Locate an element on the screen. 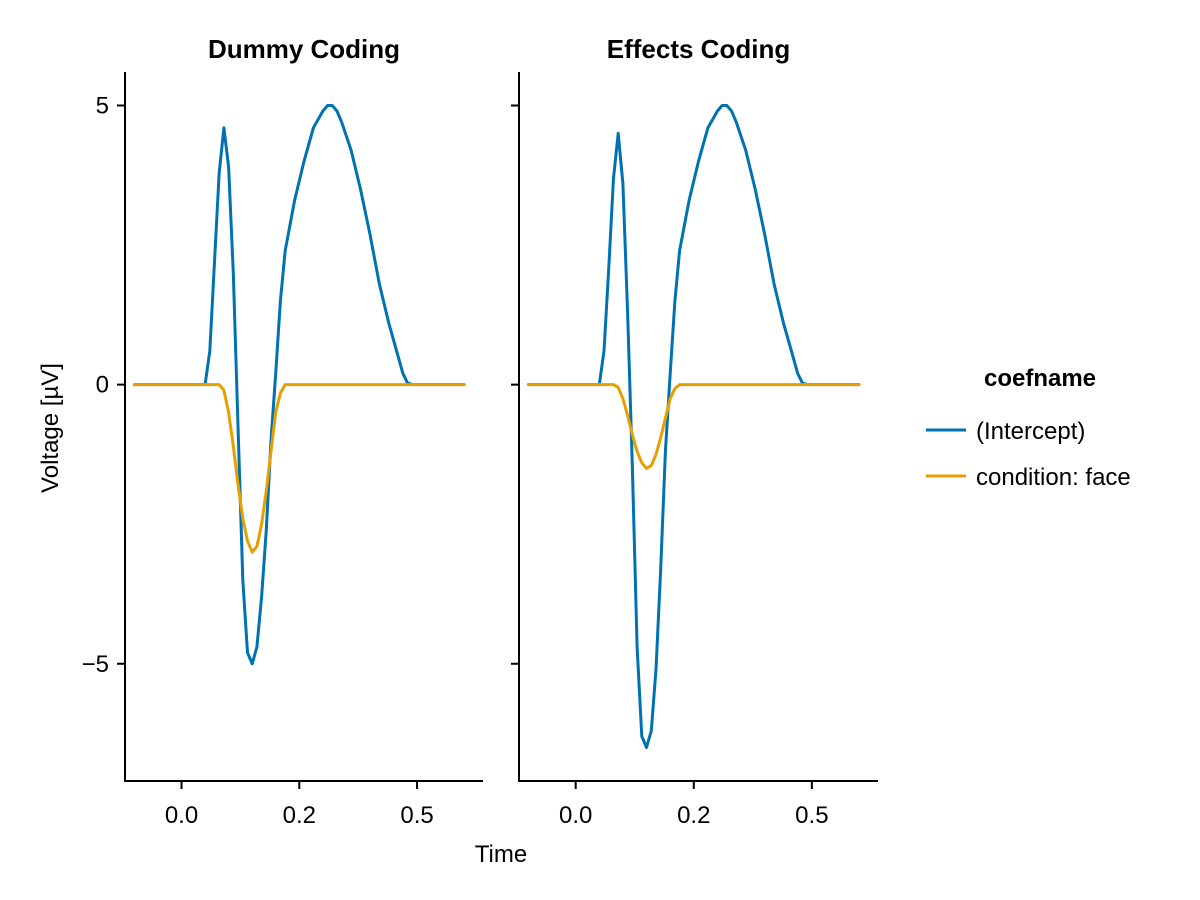  panel-title: Dummy Coding is located at coordinates (304, 49).